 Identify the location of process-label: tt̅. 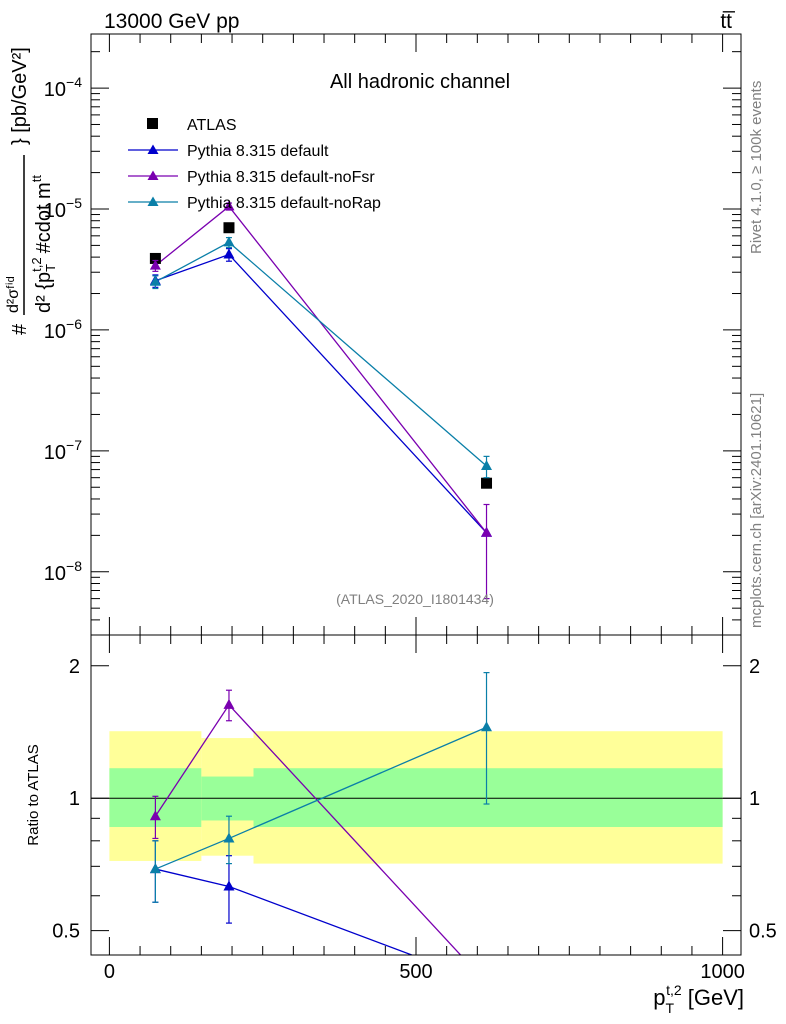
(728, 21).